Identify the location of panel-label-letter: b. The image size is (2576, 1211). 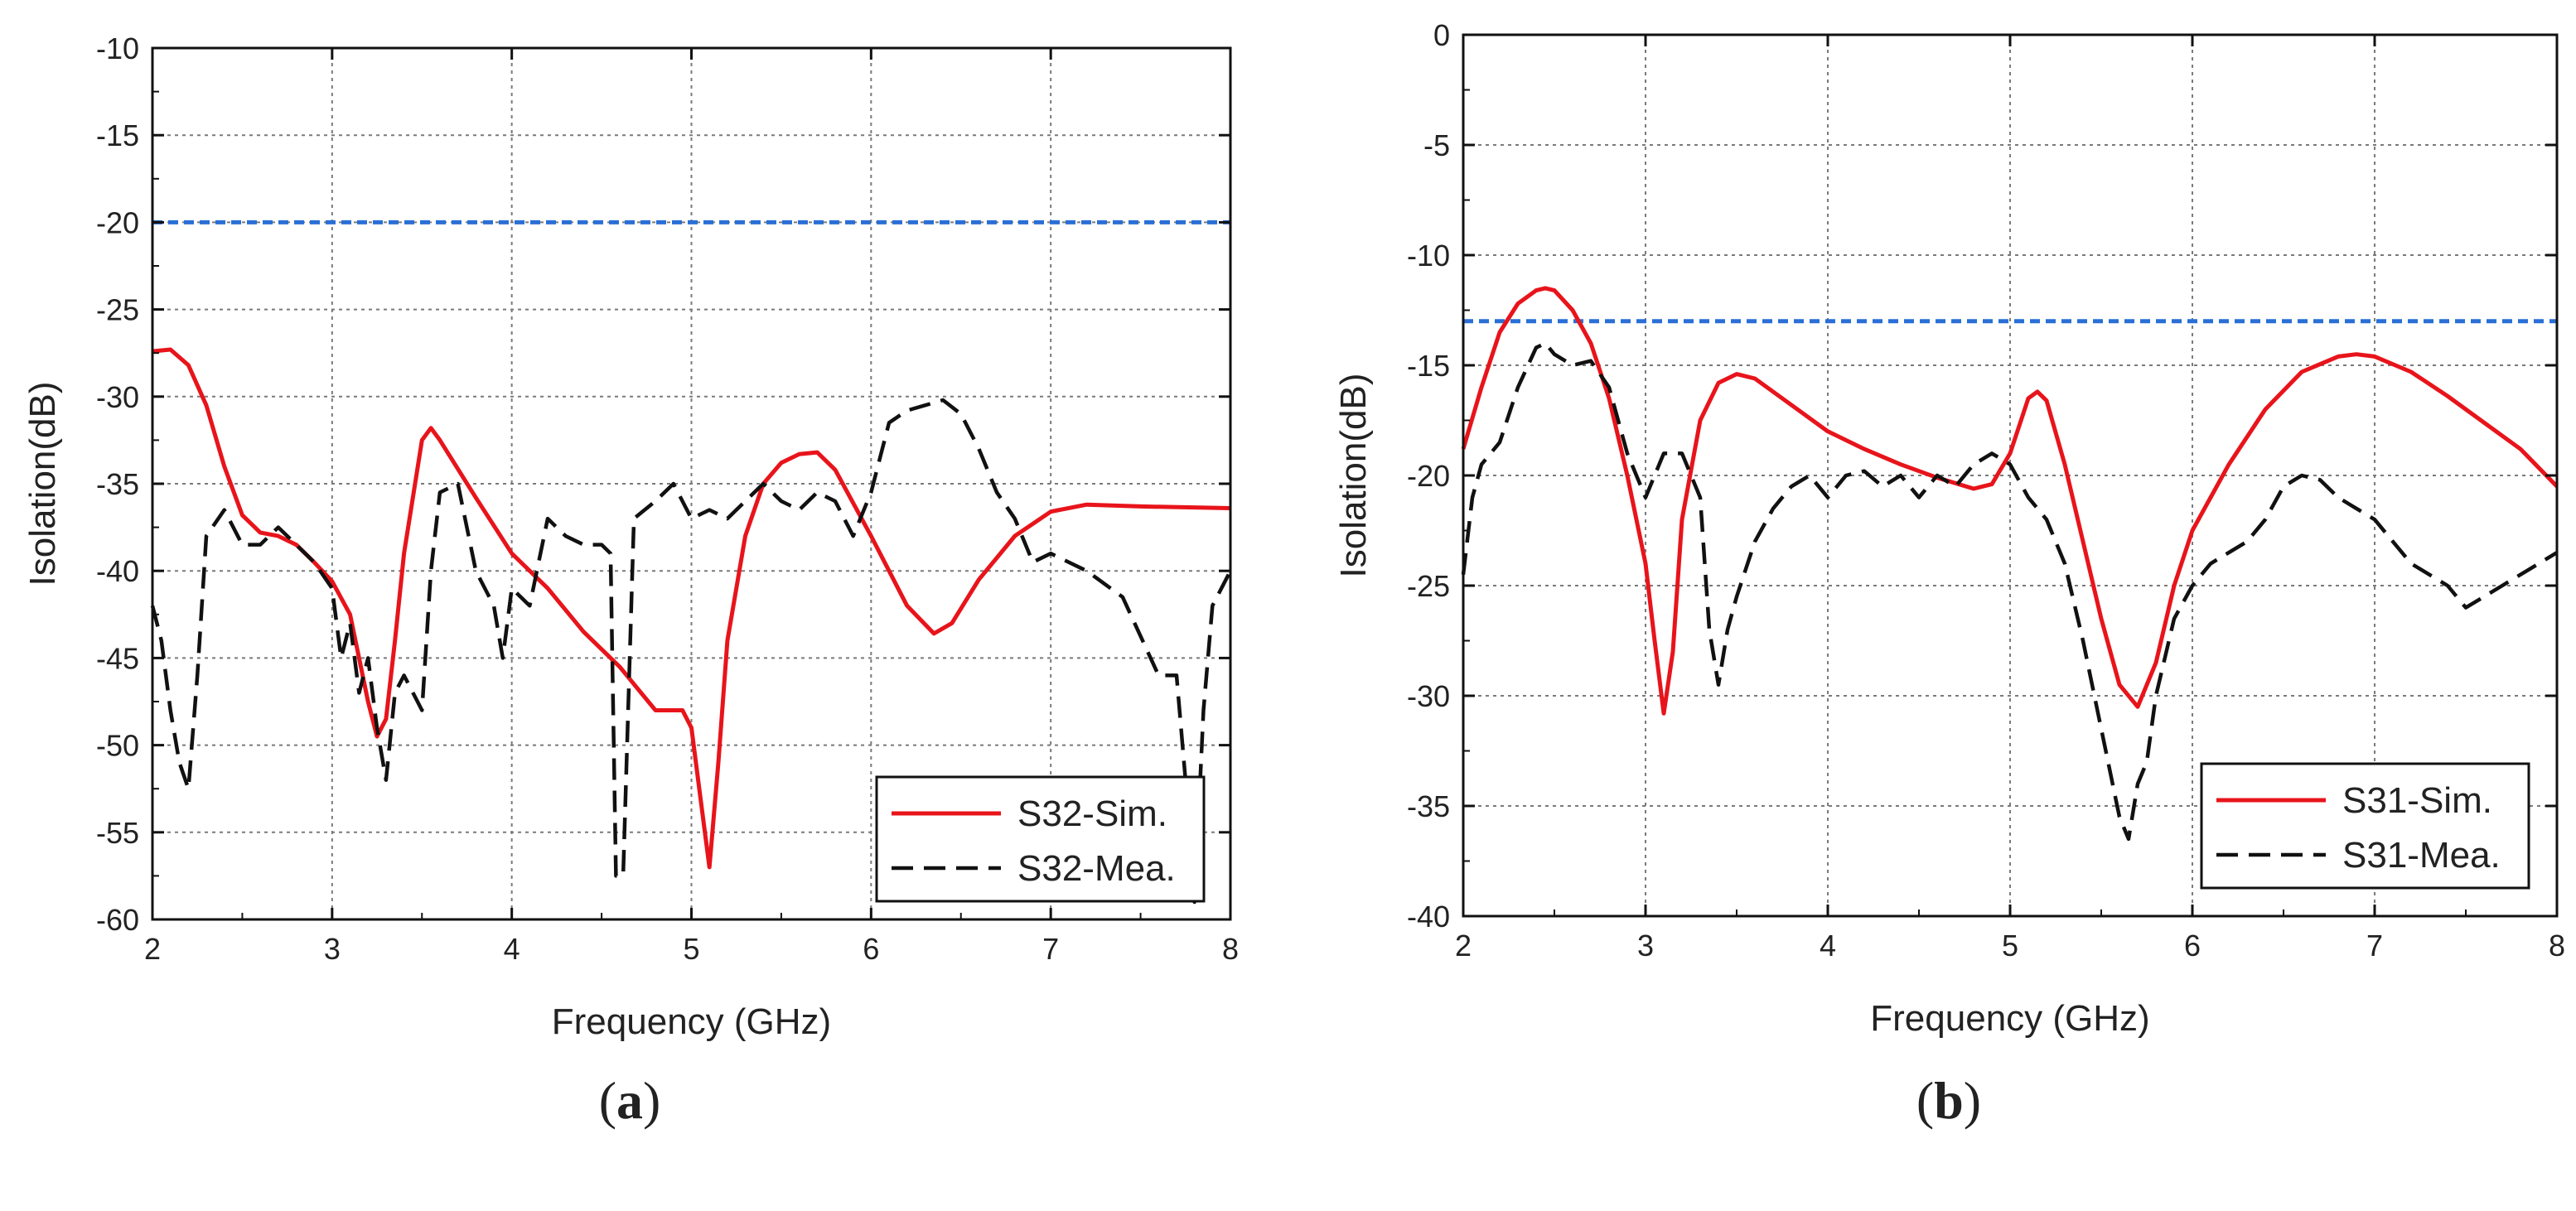
(1949, 1100).